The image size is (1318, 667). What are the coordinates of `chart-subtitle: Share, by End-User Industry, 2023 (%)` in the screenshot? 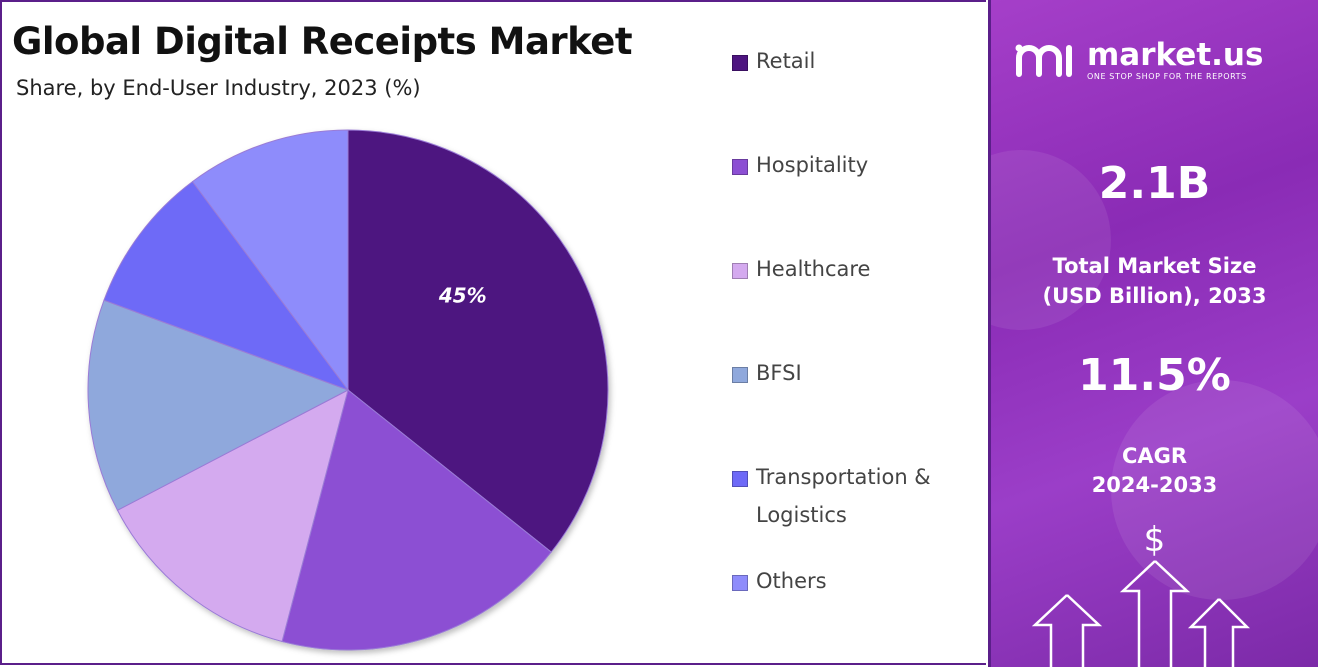 It's located at (218, 88).